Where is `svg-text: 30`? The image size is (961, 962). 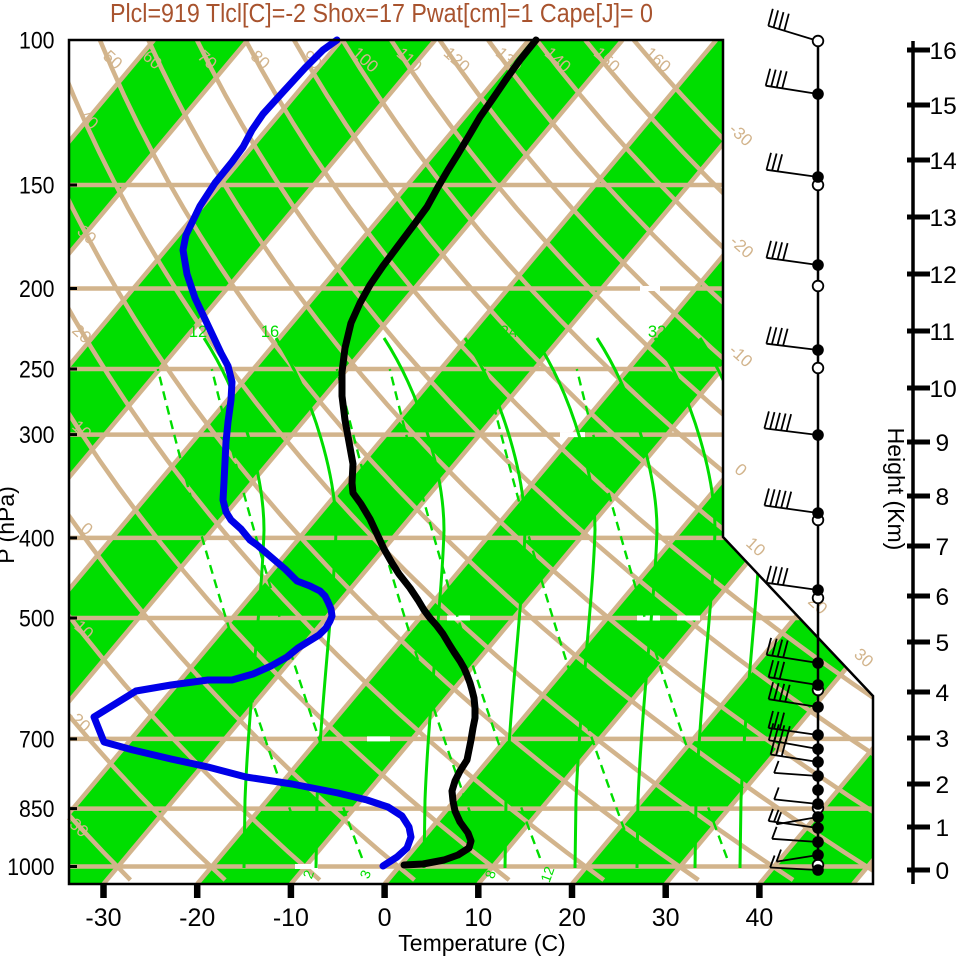
svg-text: 30 is located at coordinates (666, 918).